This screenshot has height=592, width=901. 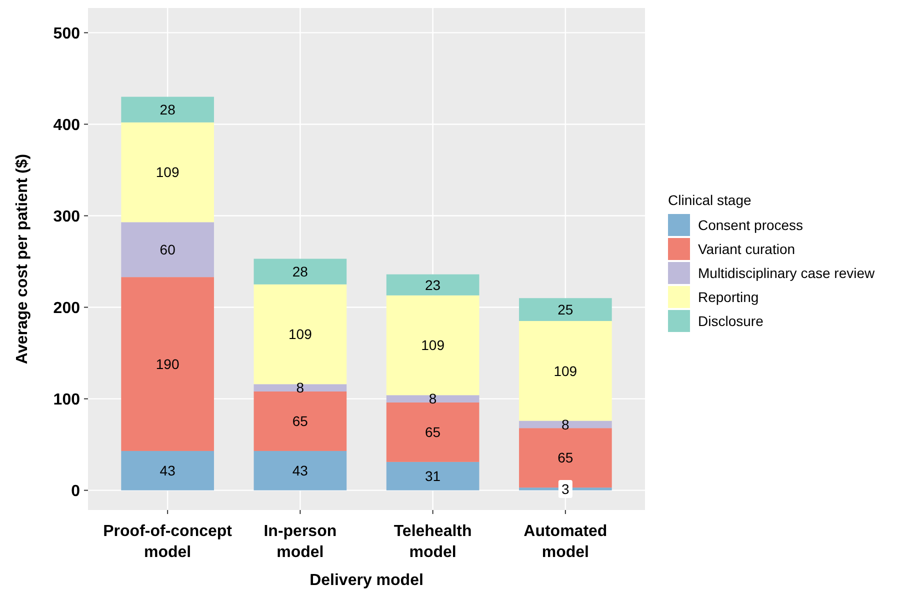 What do you see at coordinates (566, 488) in the screenshot?
I see `data-label: 3` at bounding box center [566, 488].